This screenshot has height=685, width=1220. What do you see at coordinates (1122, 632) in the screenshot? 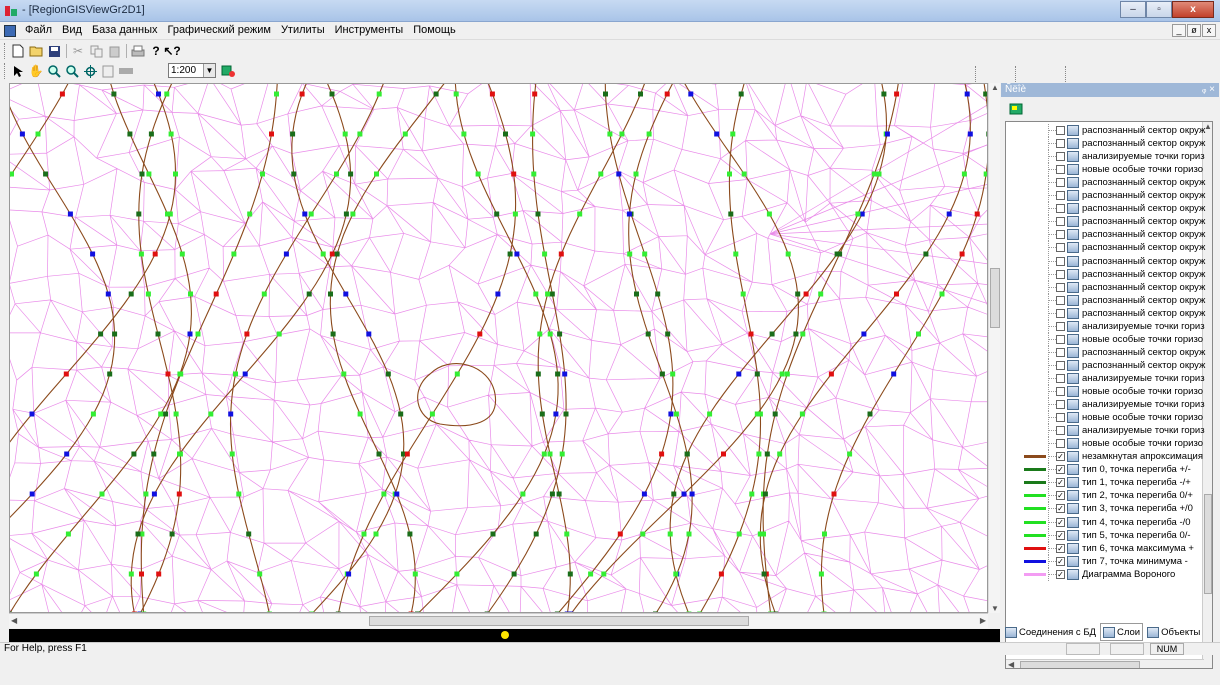
I see `tab-layers: Слои` at bounding box center [1122, 632].